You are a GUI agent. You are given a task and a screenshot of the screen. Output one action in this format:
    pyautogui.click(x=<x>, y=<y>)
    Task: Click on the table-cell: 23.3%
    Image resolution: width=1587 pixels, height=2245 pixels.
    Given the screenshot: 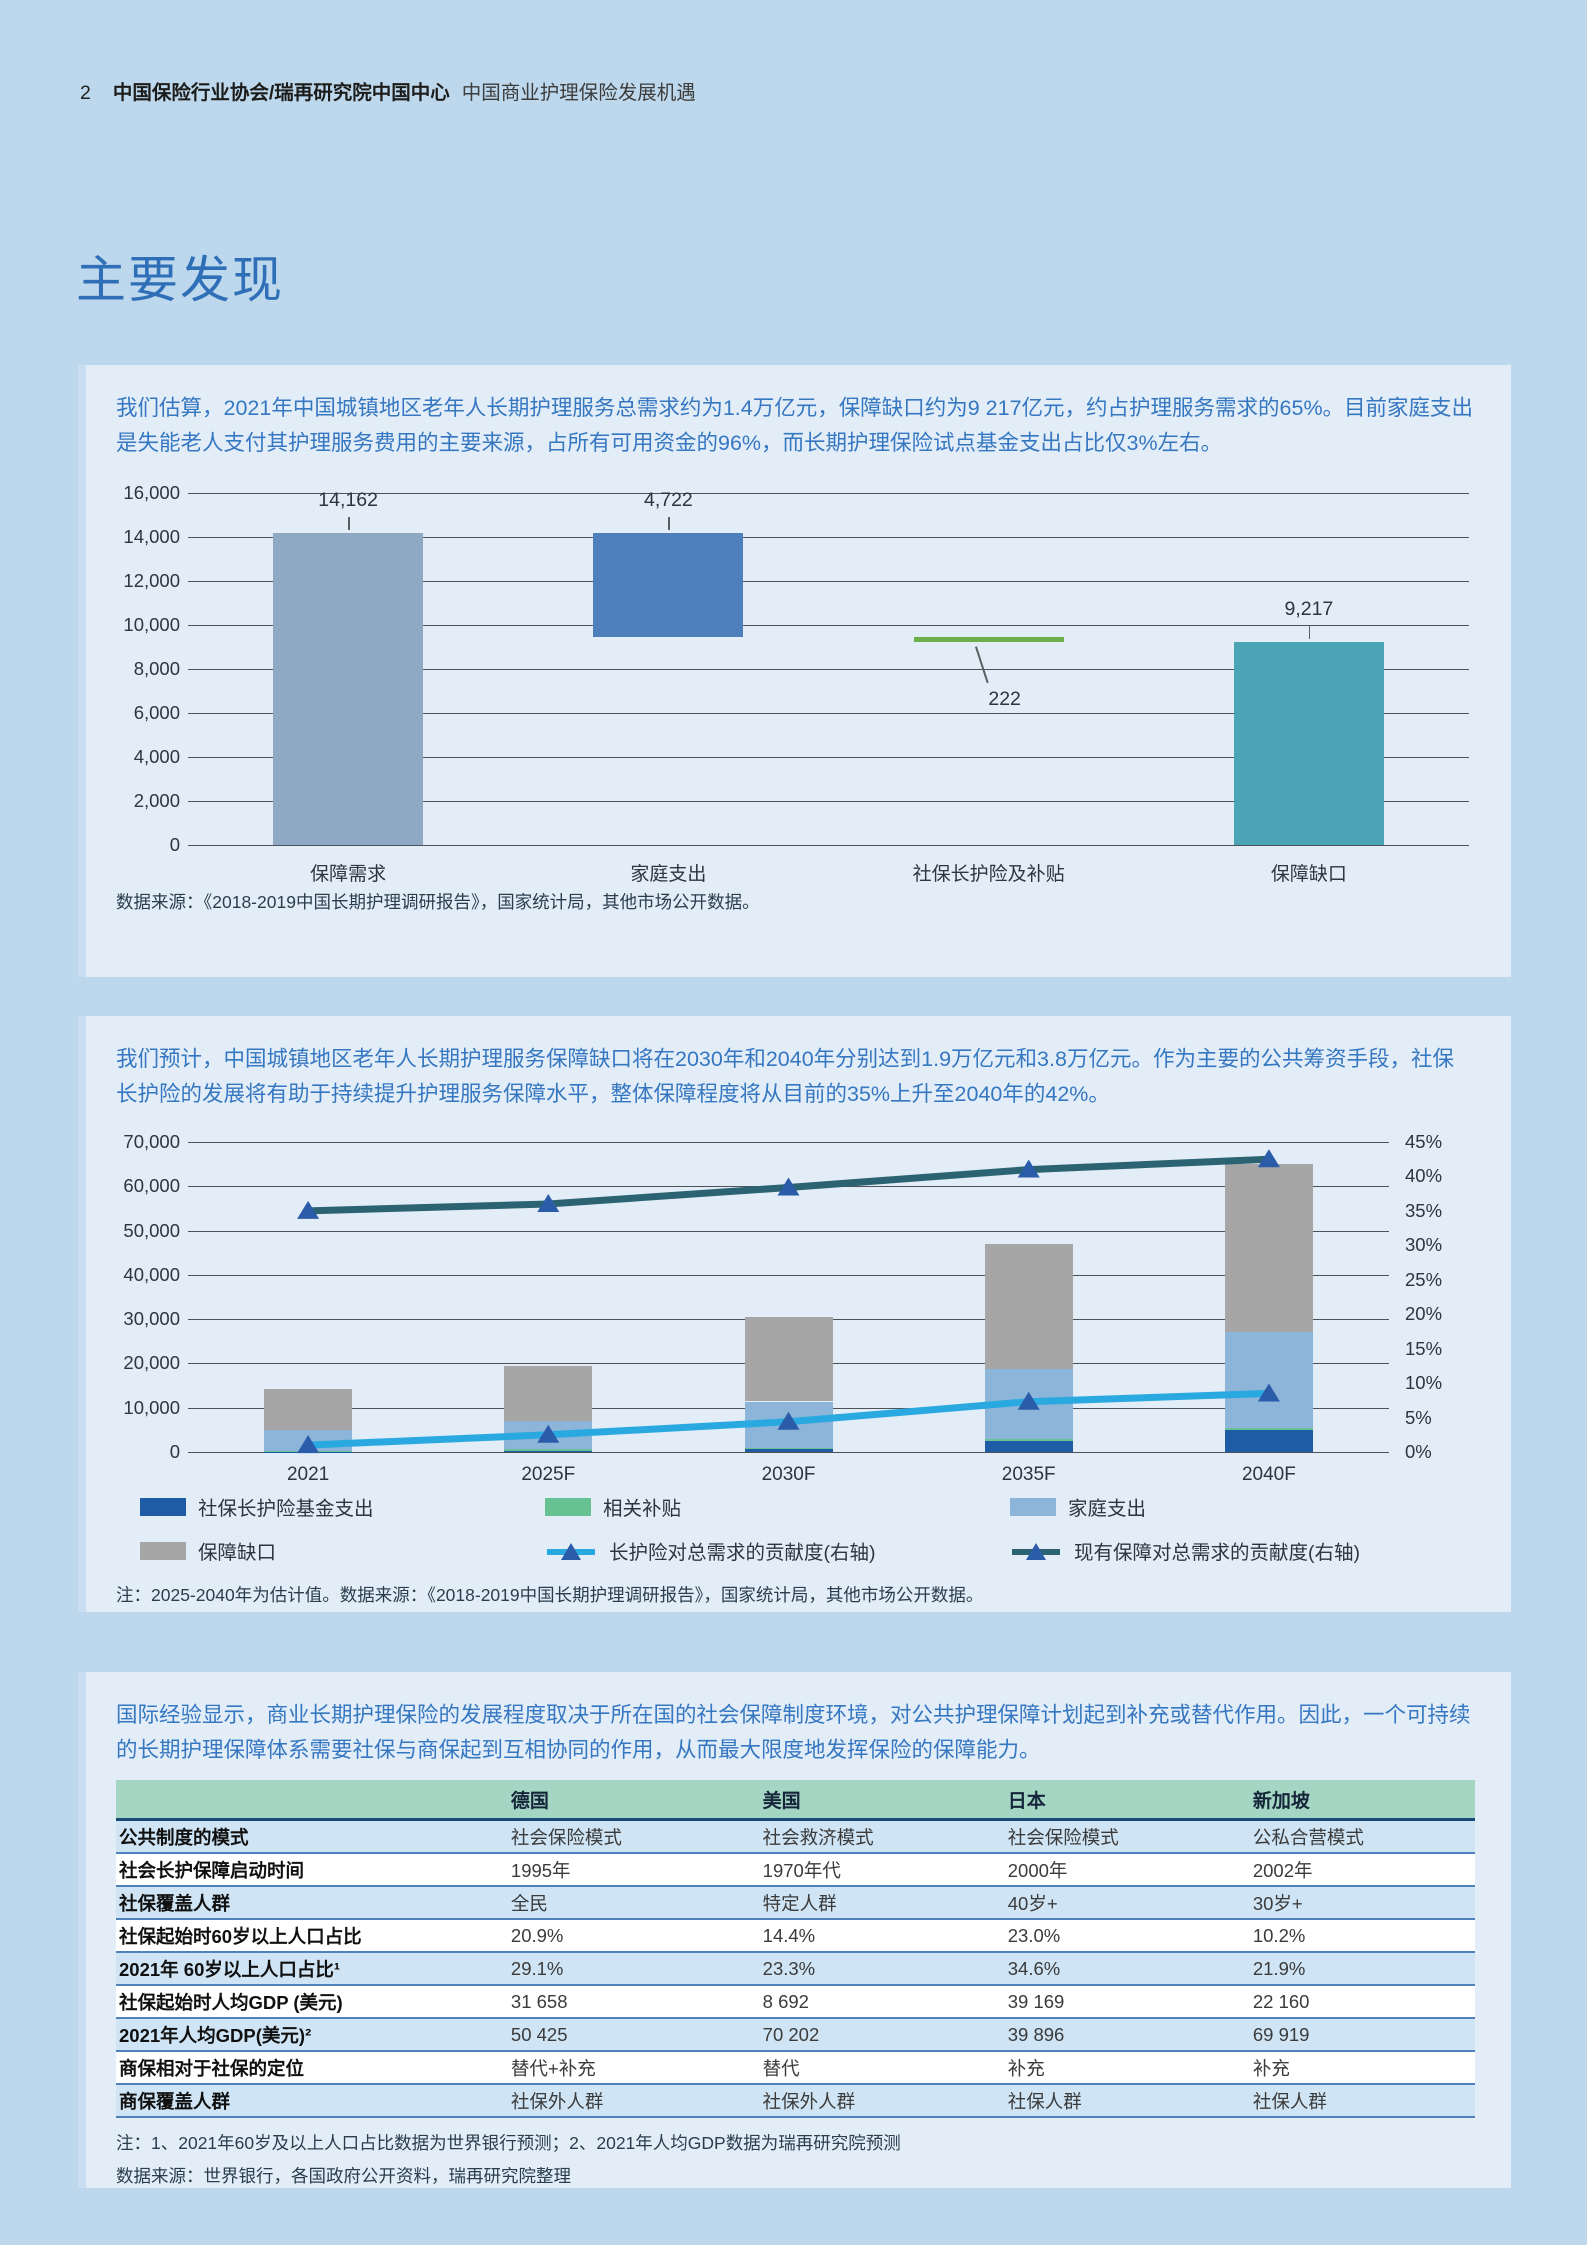 What is the action you would take?
    pyautogui.click(x=882, y=1969)
    